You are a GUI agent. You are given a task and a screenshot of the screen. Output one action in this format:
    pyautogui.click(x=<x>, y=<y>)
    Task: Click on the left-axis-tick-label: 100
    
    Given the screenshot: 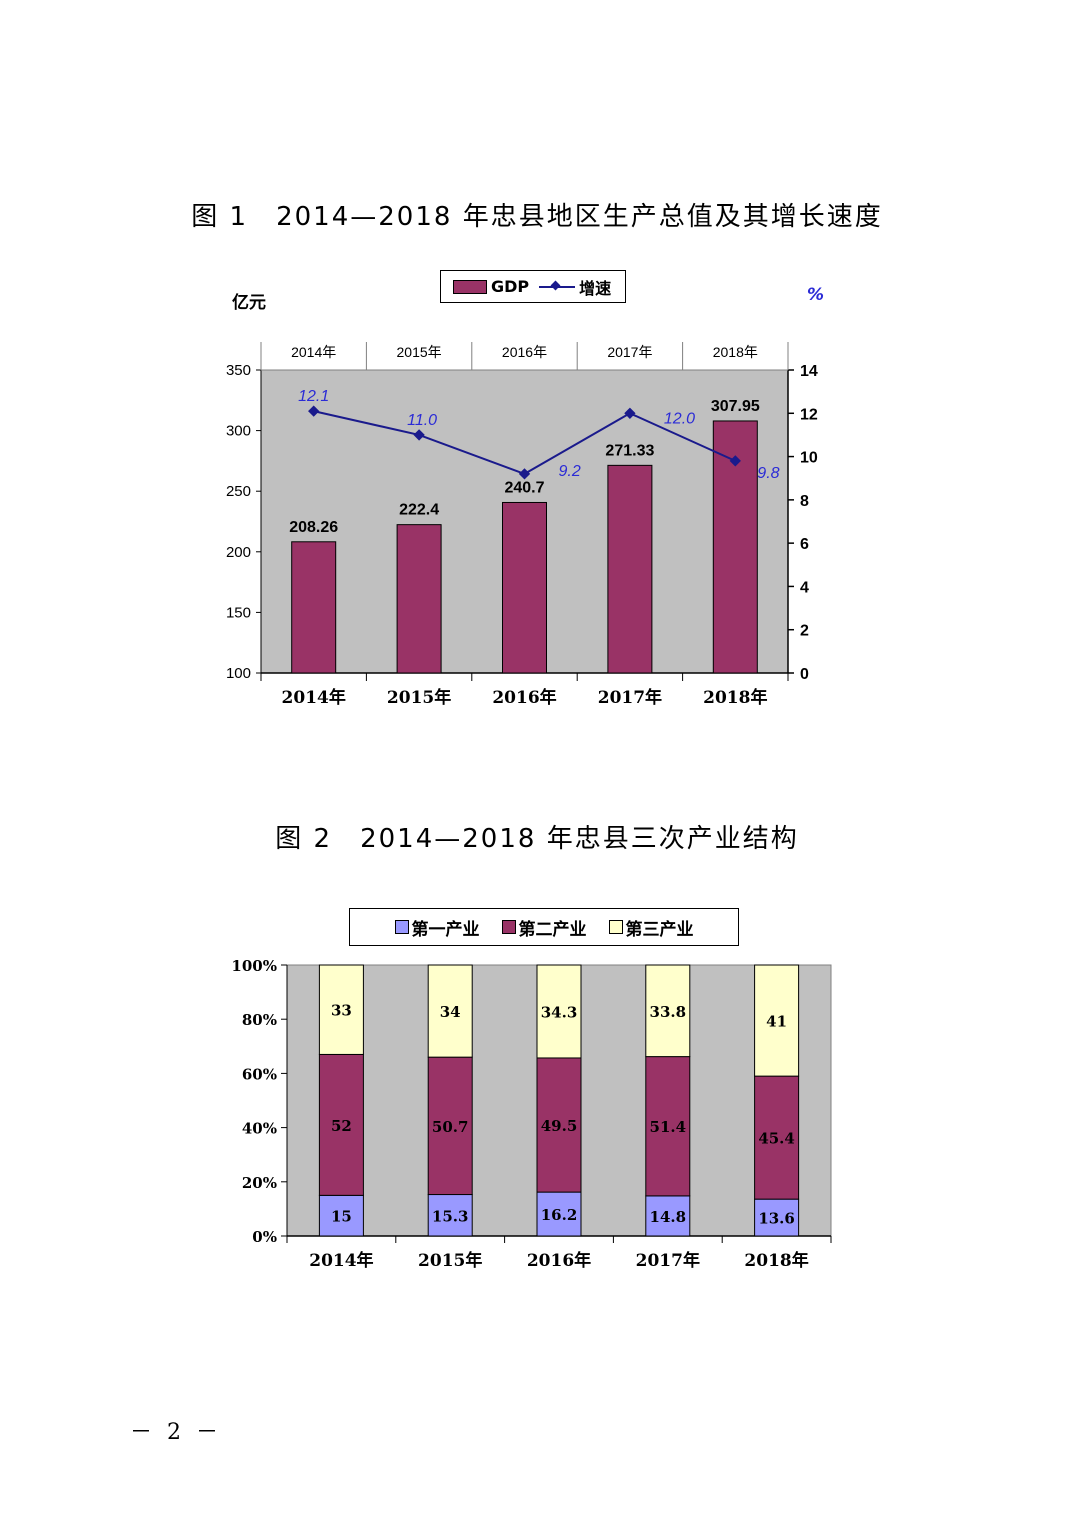 What is the action you would take?
    pyautogui.click(x=238, y=673)
    